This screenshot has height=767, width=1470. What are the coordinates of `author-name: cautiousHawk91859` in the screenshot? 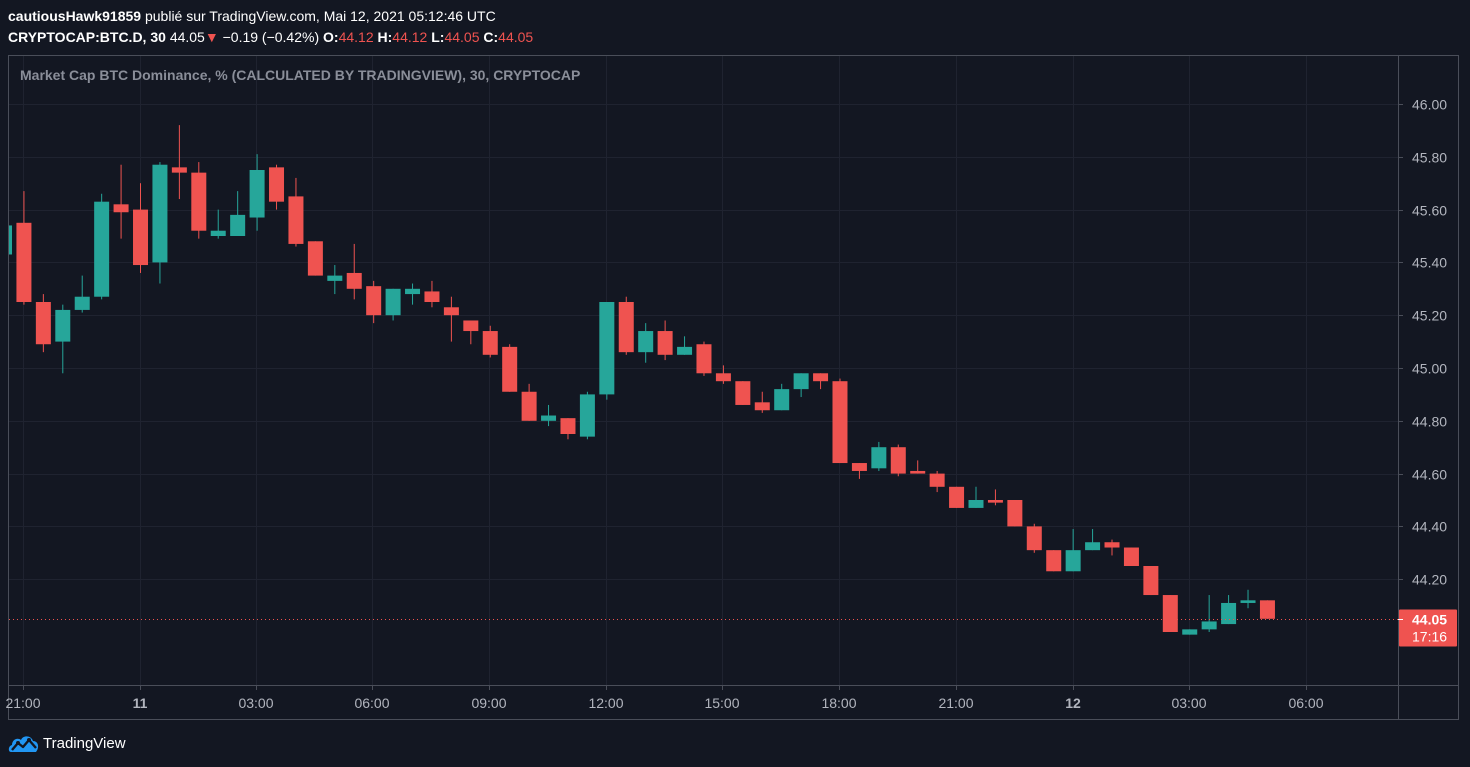 It's located at (75, 16).